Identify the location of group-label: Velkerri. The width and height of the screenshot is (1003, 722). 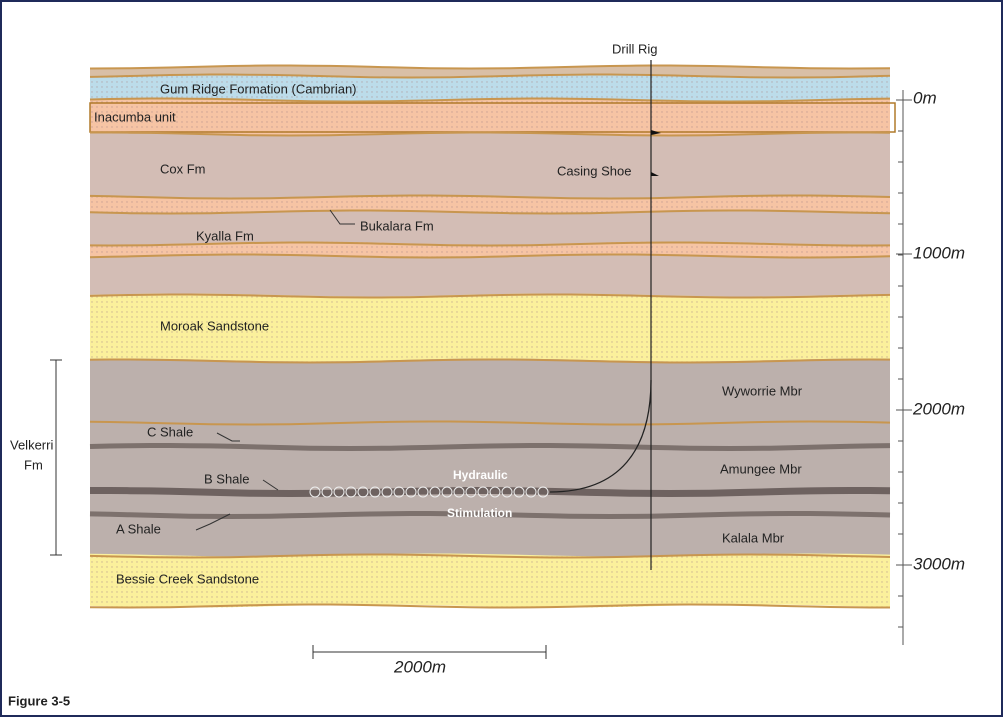
(31, 444).